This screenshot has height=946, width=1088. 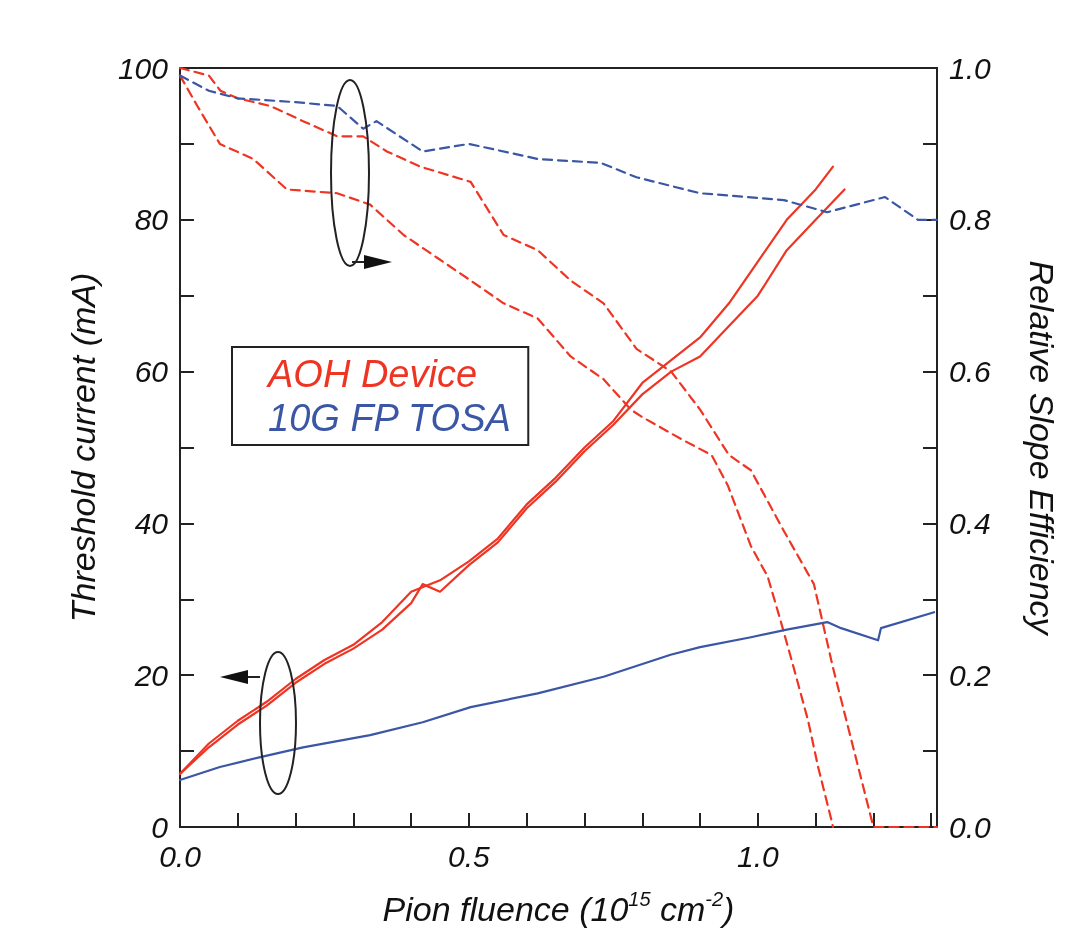 What do you see at coordinates (970, 372) in the screenshot?
I see `y2-tick-label: 0.6` at bounding box center [970, 372].